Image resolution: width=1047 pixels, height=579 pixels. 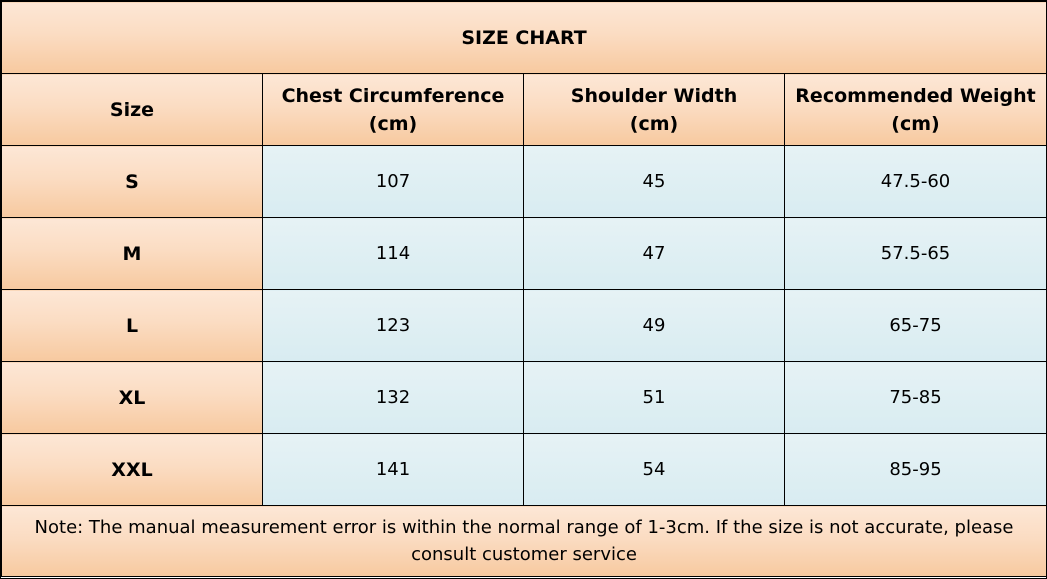 What do you see at coordinates (132, 325) in the screenshot?
I see `size-cell: L` at bounding box center [132, 325].